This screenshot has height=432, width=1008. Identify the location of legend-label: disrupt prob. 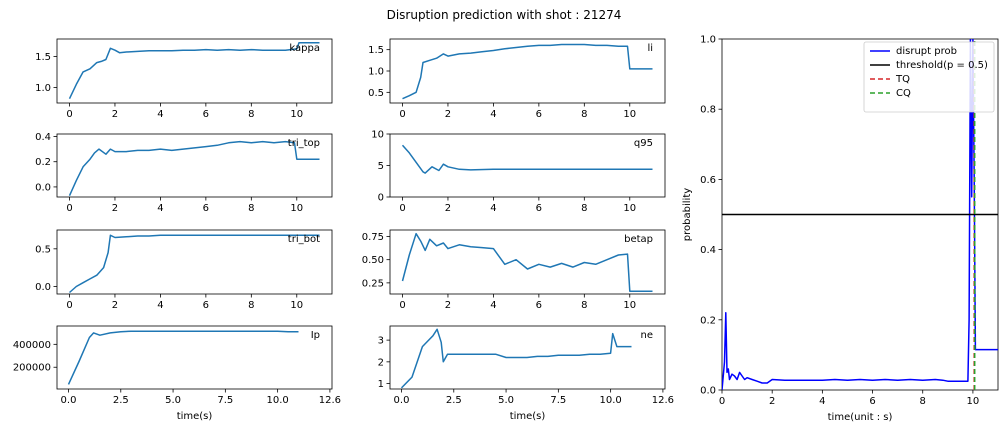
(926, 51).